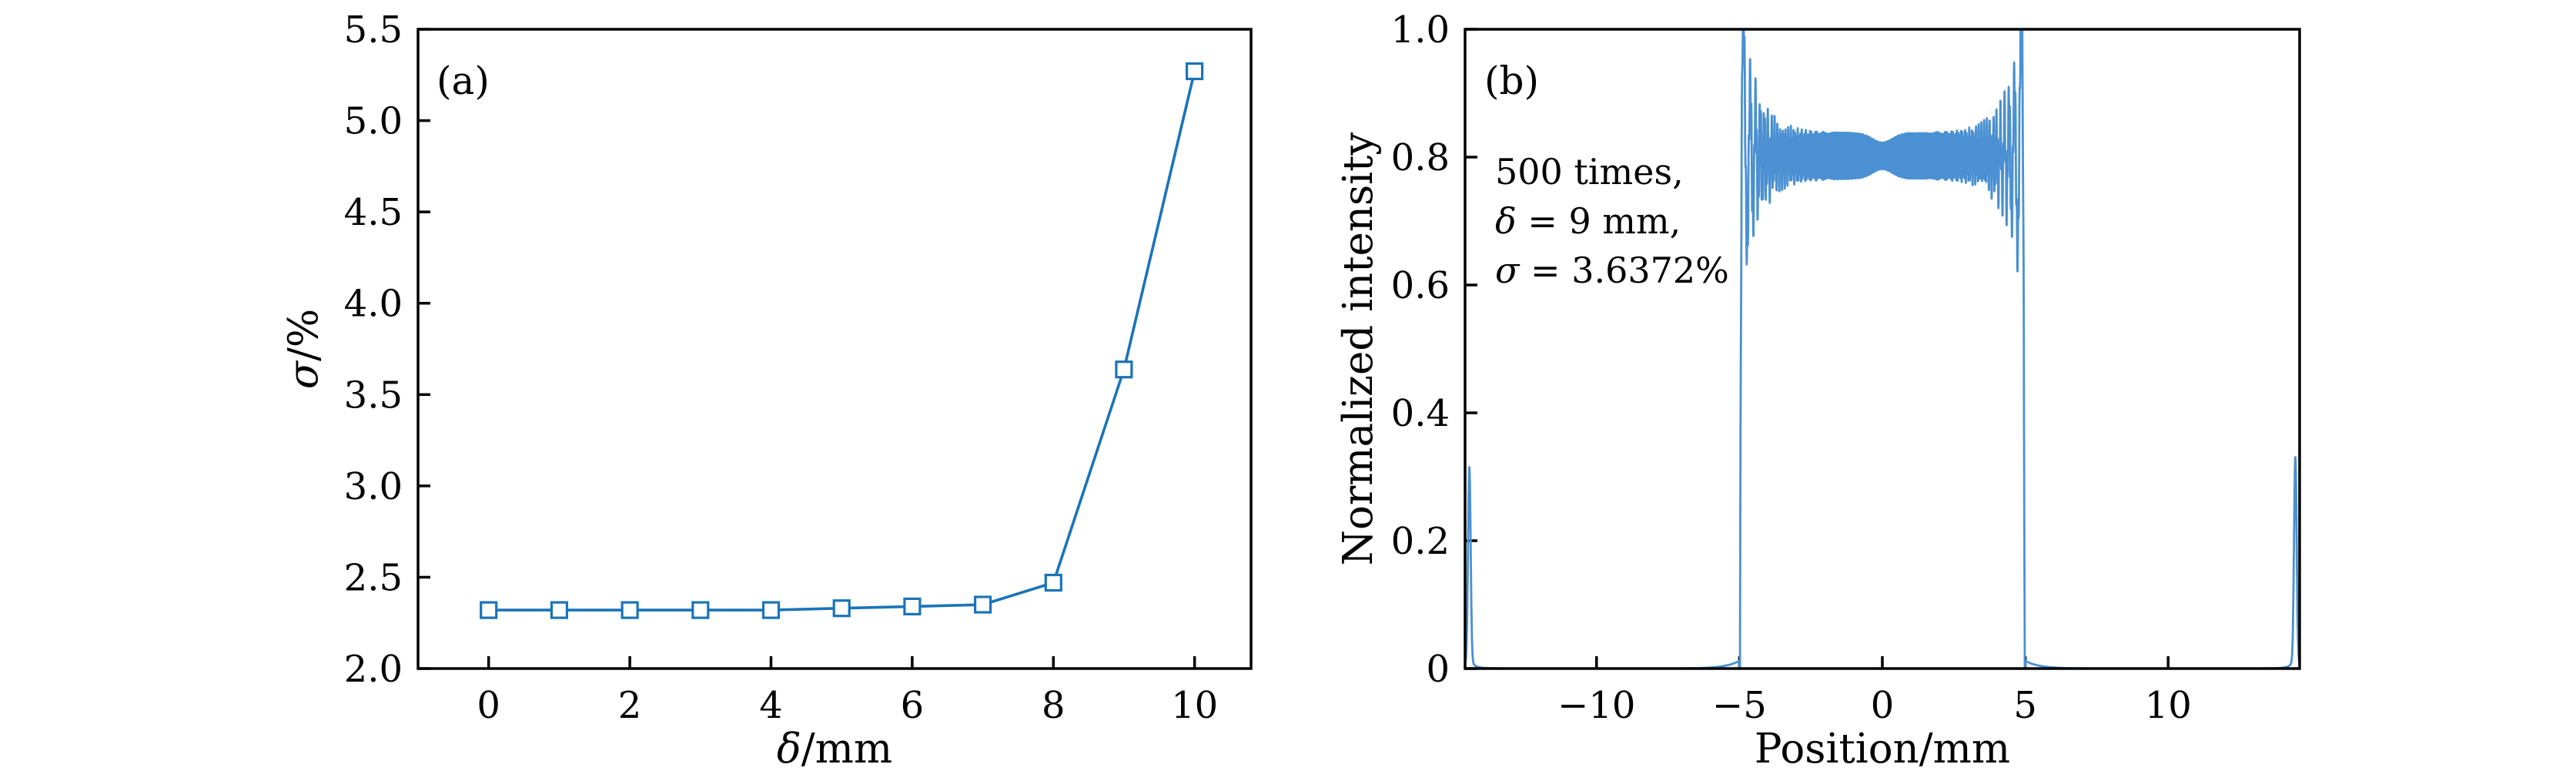 Image resolution: width=2576 pixels, height=781 pixels. What do you see at coordinates (374, 305) in the screenshot?
I see `y-tick-label: 4.0` at bounding box center [374, 305].